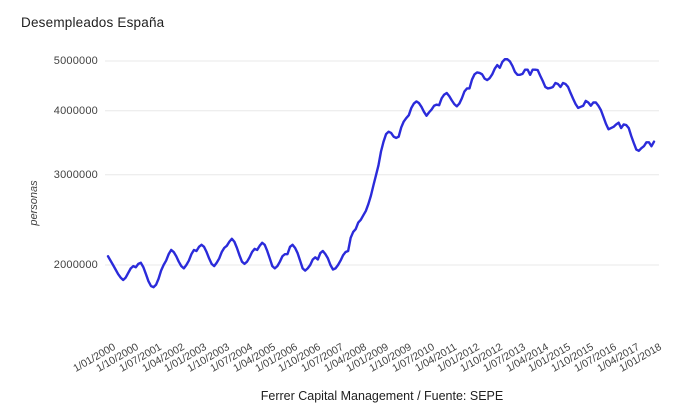 This screenshot has width=680, height=420. I want to click on y-axis-tick-label: 3000000, so click(75, 174).